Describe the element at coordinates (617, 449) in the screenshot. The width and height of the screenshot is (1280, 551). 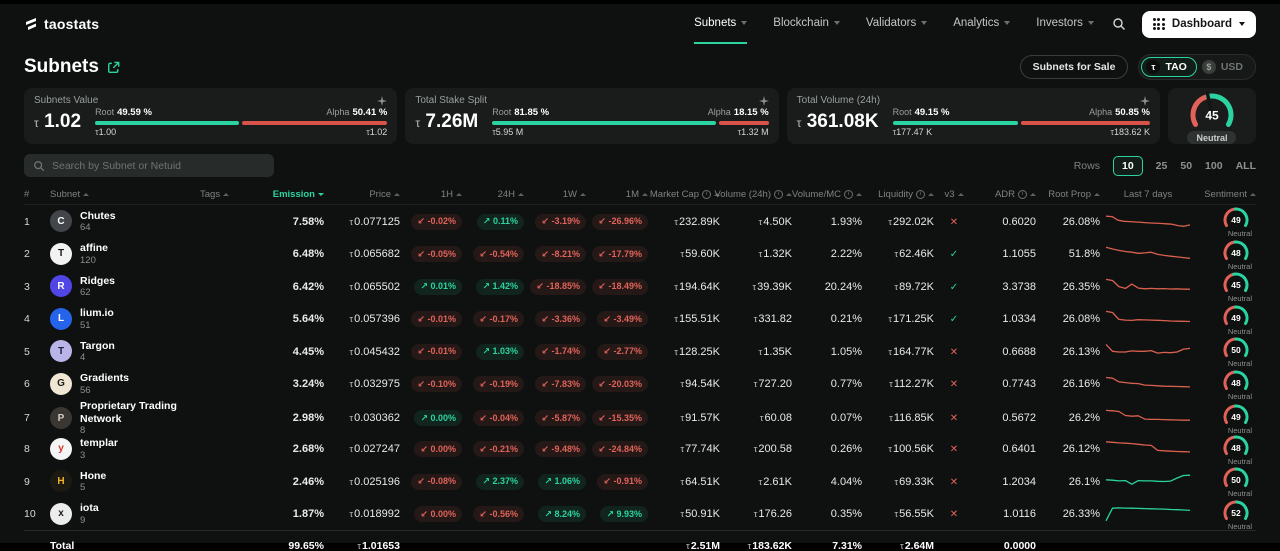
I see `change-1m-cell: ↙ -24.84%` at that location.